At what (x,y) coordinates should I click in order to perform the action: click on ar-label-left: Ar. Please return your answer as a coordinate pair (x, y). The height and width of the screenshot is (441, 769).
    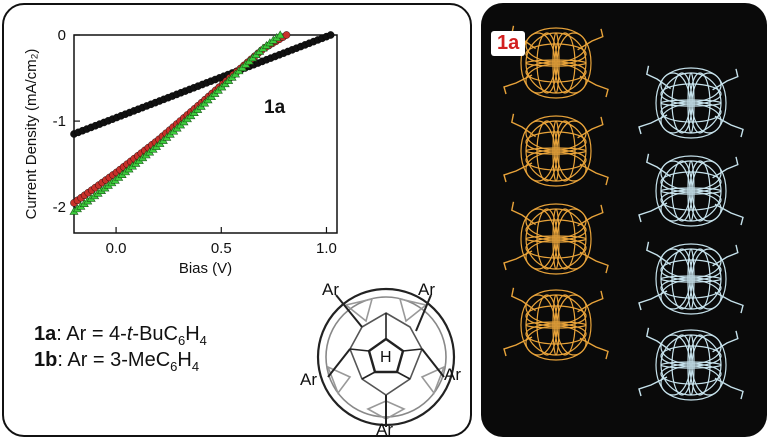
    Looking at the image, I should click on (308, 379).